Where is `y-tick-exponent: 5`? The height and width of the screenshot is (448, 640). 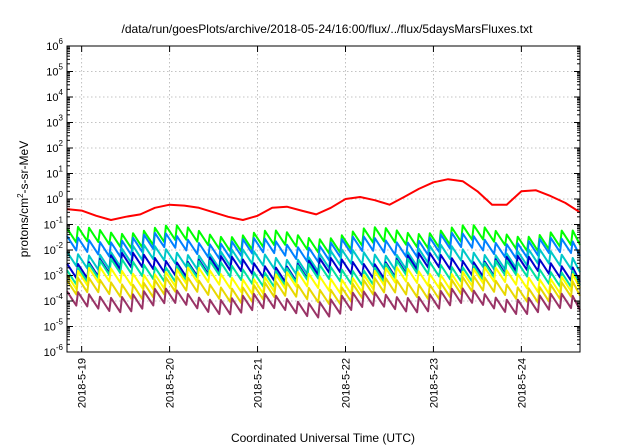 y-tick-exponent: 5 is located at coordinates (61, 67).